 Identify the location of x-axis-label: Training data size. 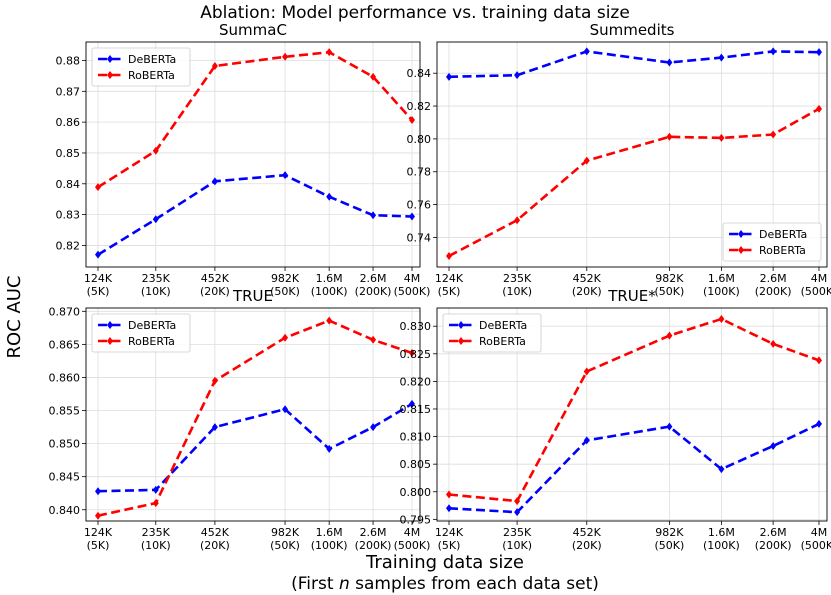
(444, 562).